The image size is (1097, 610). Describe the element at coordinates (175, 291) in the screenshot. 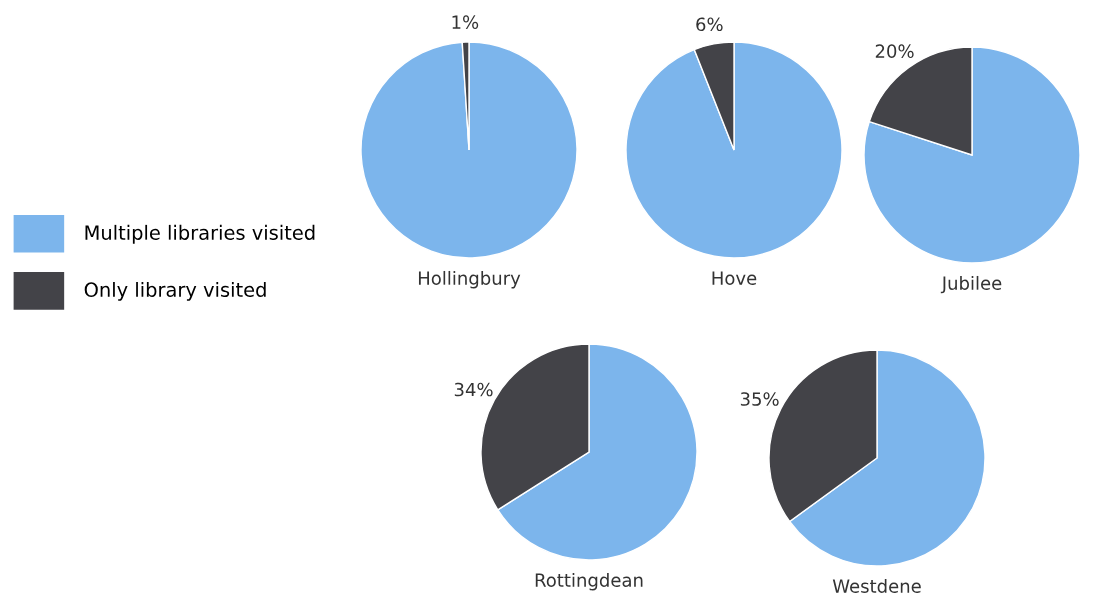

I see `legend-label: Only library visited` at that location.